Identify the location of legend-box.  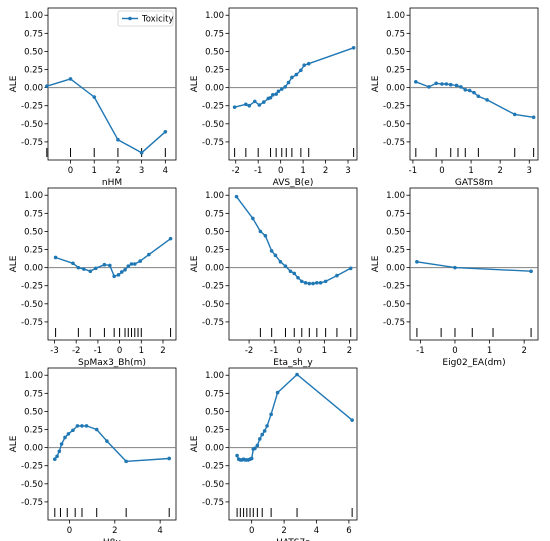
(145, 18).